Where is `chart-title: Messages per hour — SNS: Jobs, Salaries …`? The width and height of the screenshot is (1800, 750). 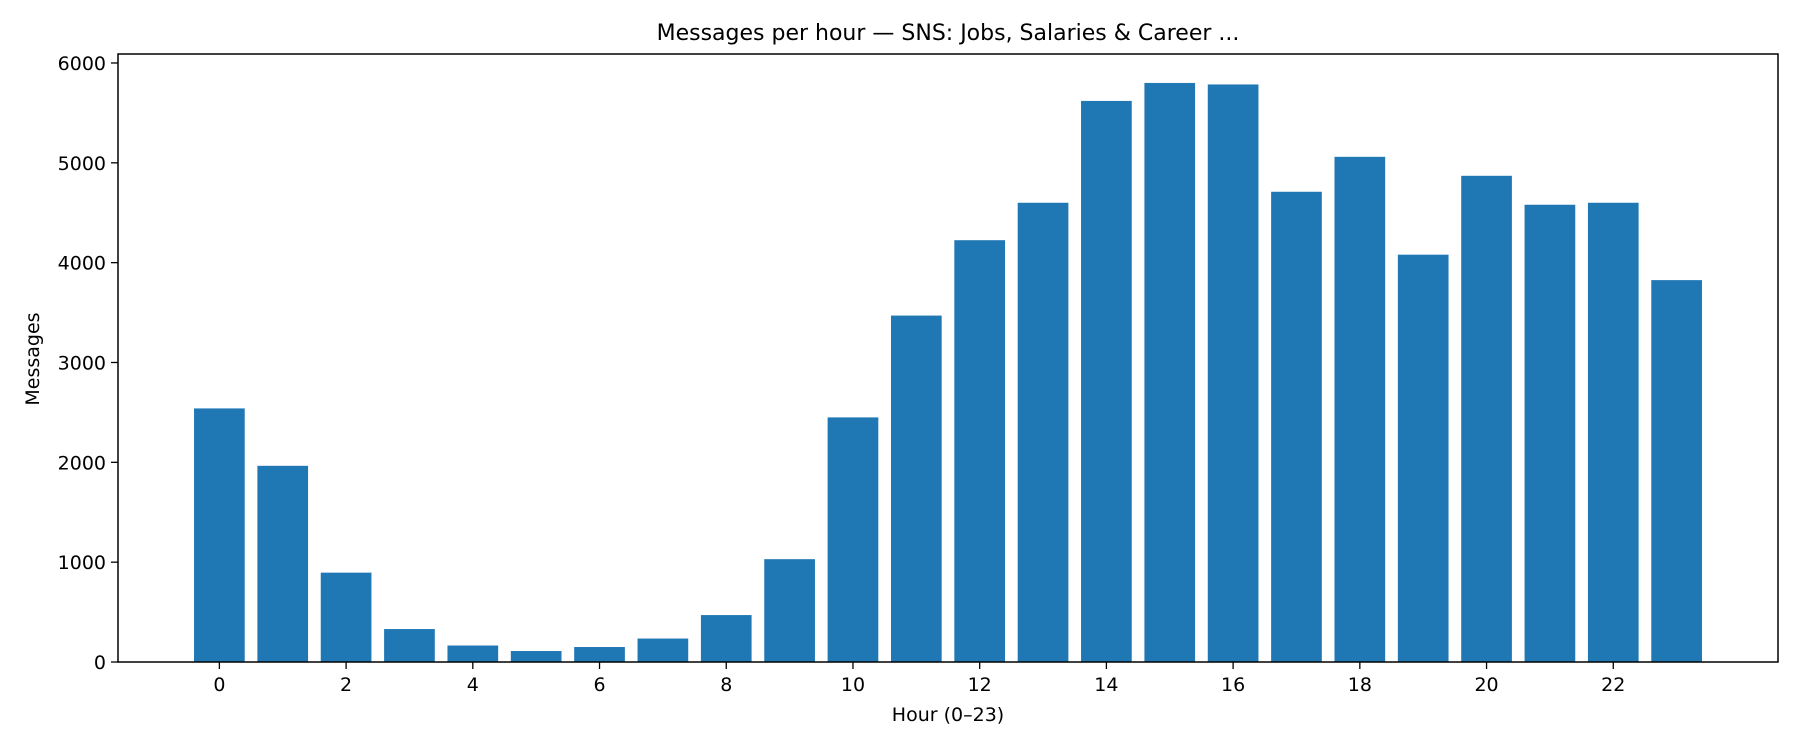 chart-title: Messages per hour — SNS: Jobs, Salaries … is located at coordinates (948, 33).